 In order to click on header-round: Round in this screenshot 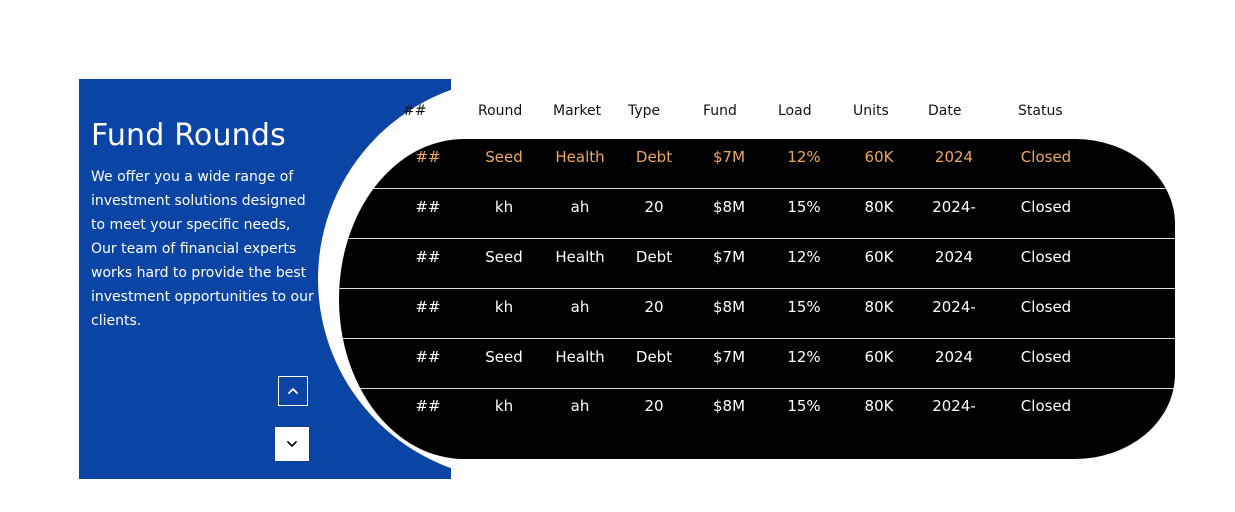, I will do `click(500, 111)`.